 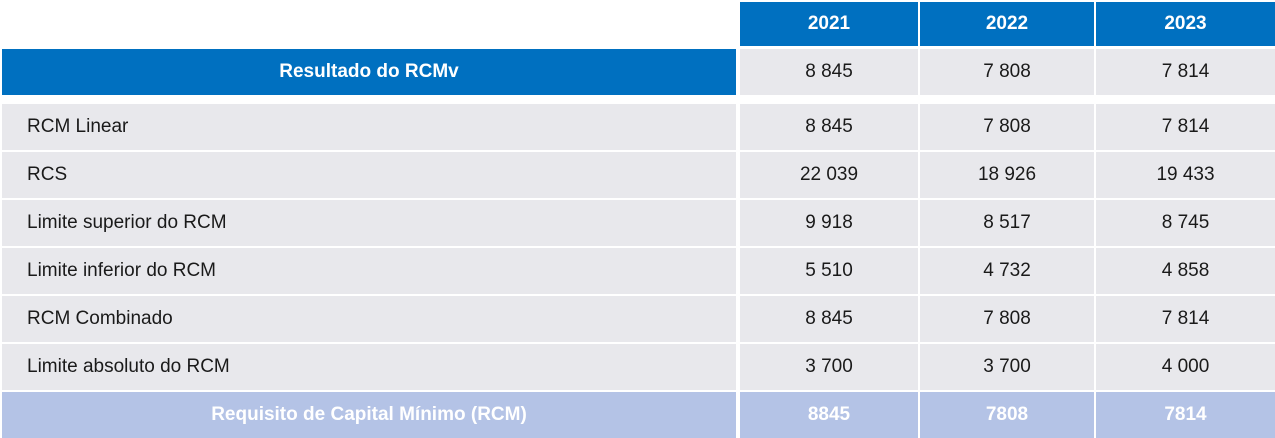 What do you see at coordinates (829, 175) in the screenshot?
I see `rcs-2021: 22 039` at bounding box center [829, 175].